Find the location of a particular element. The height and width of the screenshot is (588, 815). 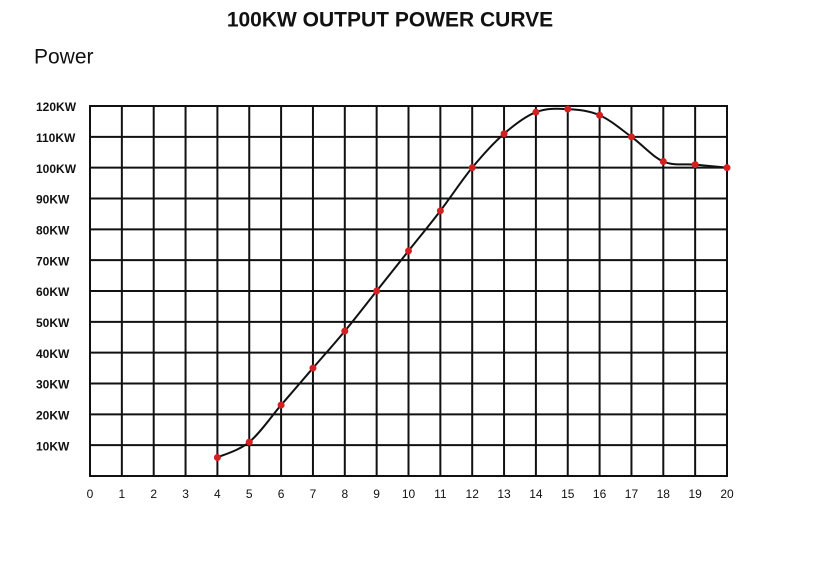

y-tick-label: 100KW is located at coordinates (56, 169).